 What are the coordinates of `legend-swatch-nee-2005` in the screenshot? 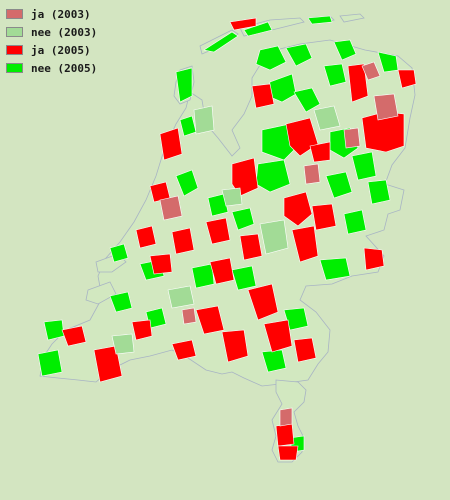 It's located at (14, 68).